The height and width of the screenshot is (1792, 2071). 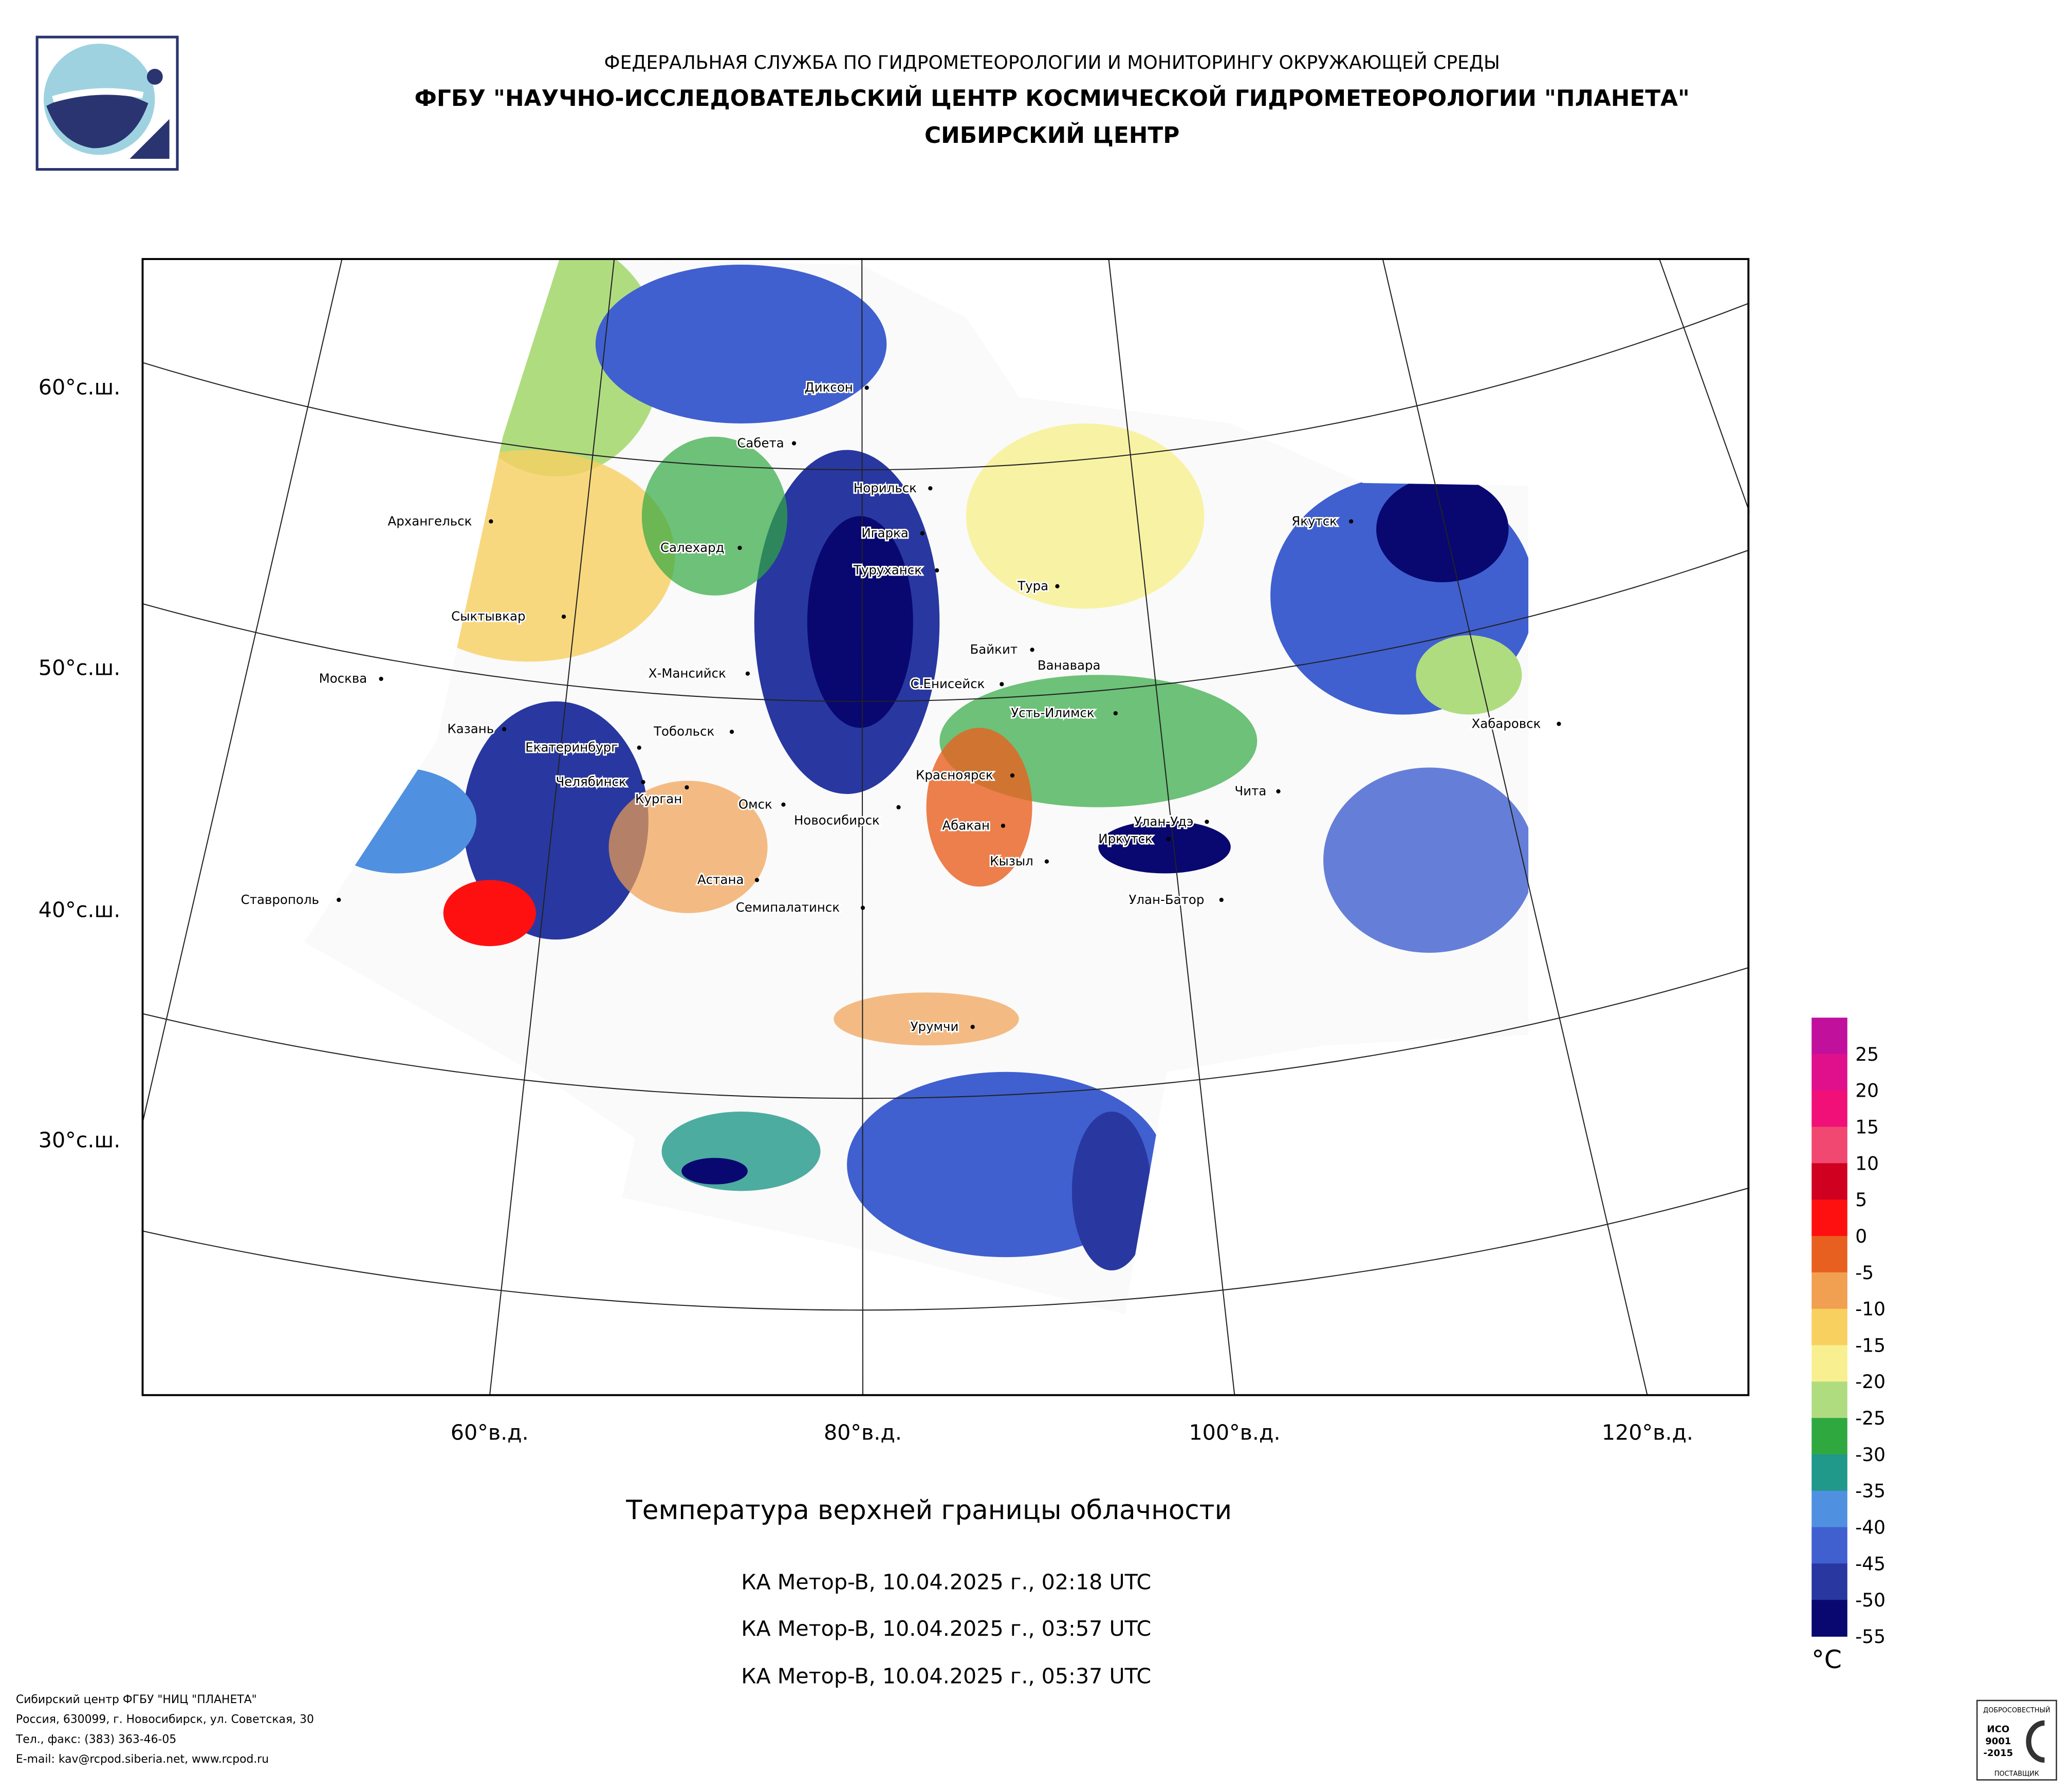 What do you see at coordinates (2016, 1740) in the screenshot?
I see `badge: ДОБРОСОВЕСТНЫЙ ИСО 9001 -2015 ПОСТАВЩИК` at bounding box center [2016, 1740].